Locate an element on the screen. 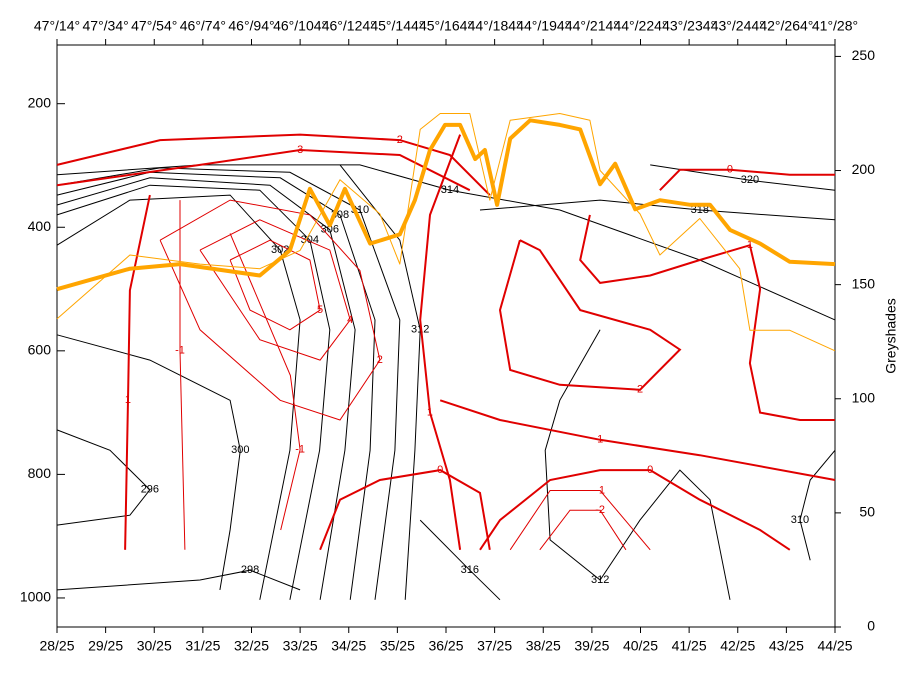 This screenshot has width=908, height=688. x2-tick-label: 46°/104° is located at coordinates (300, 26).